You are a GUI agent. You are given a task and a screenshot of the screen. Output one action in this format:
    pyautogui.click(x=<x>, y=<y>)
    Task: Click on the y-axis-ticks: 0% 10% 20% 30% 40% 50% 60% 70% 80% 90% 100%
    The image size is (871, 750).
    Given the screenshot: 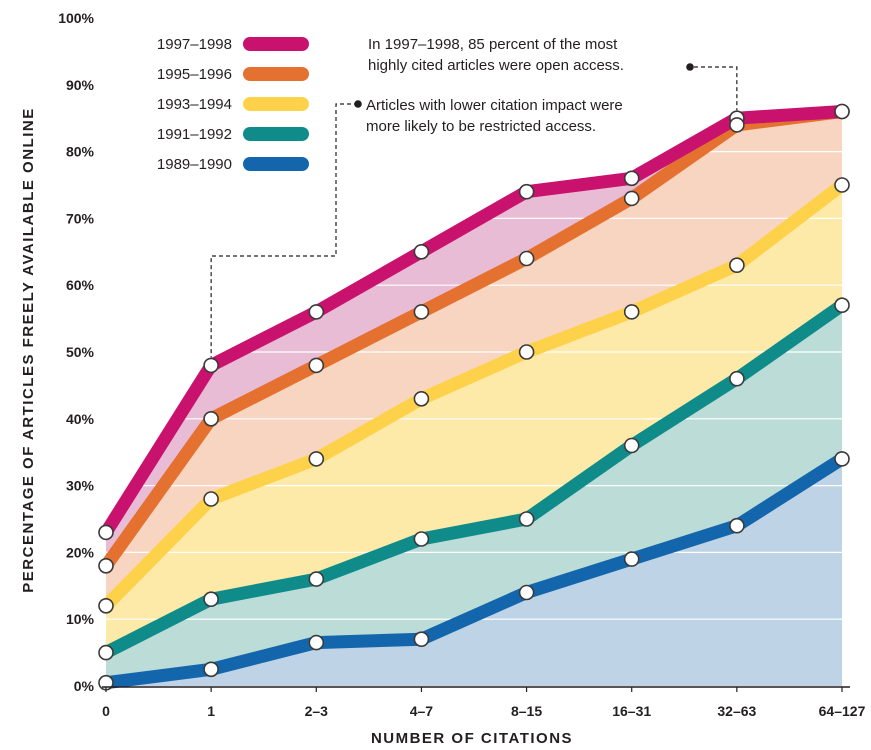 What is the action you would take?
    pyautogui.click(x=76, y=352)
    